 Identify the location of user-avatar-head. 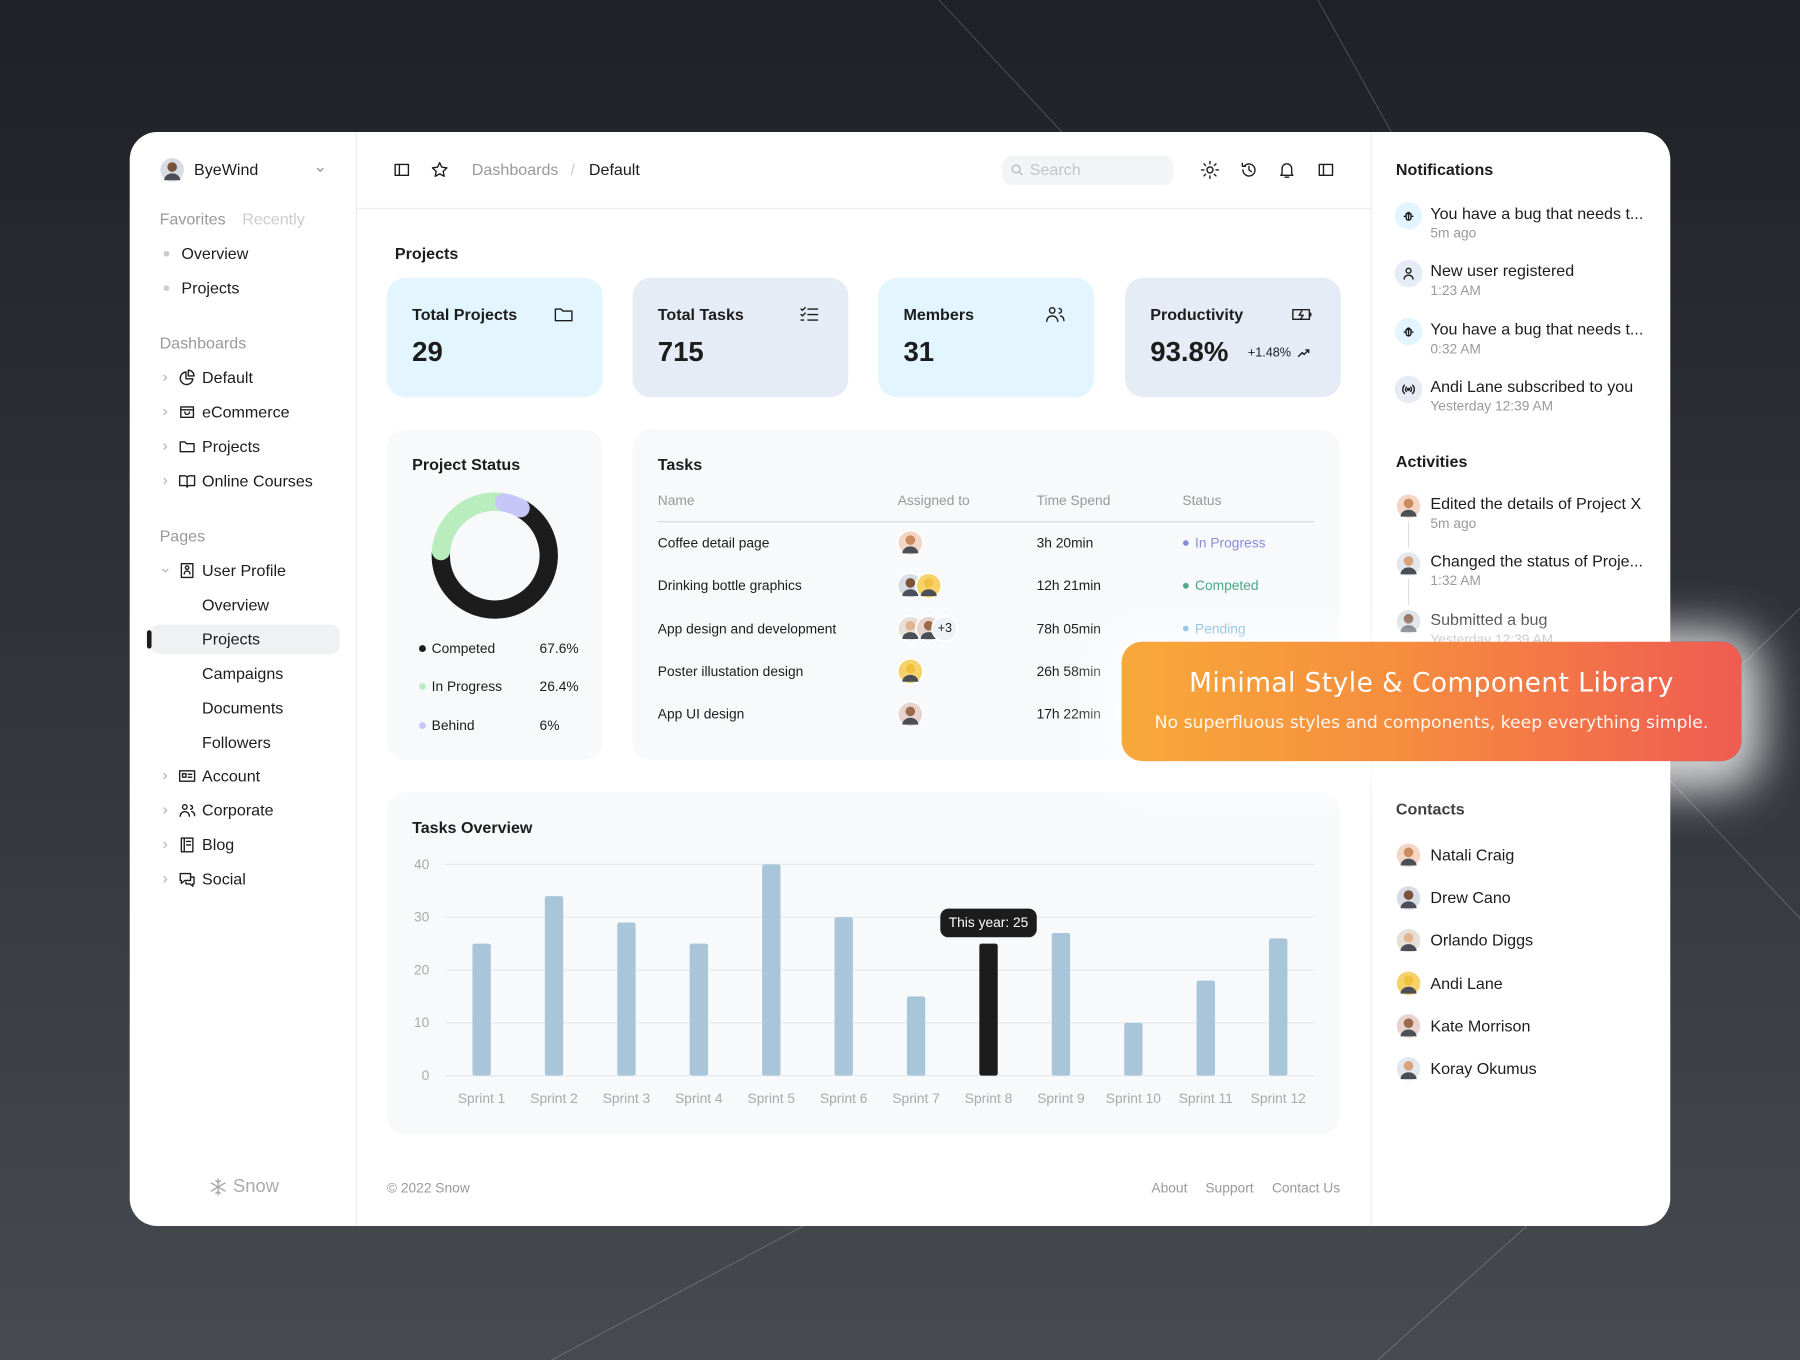
(172, 167).